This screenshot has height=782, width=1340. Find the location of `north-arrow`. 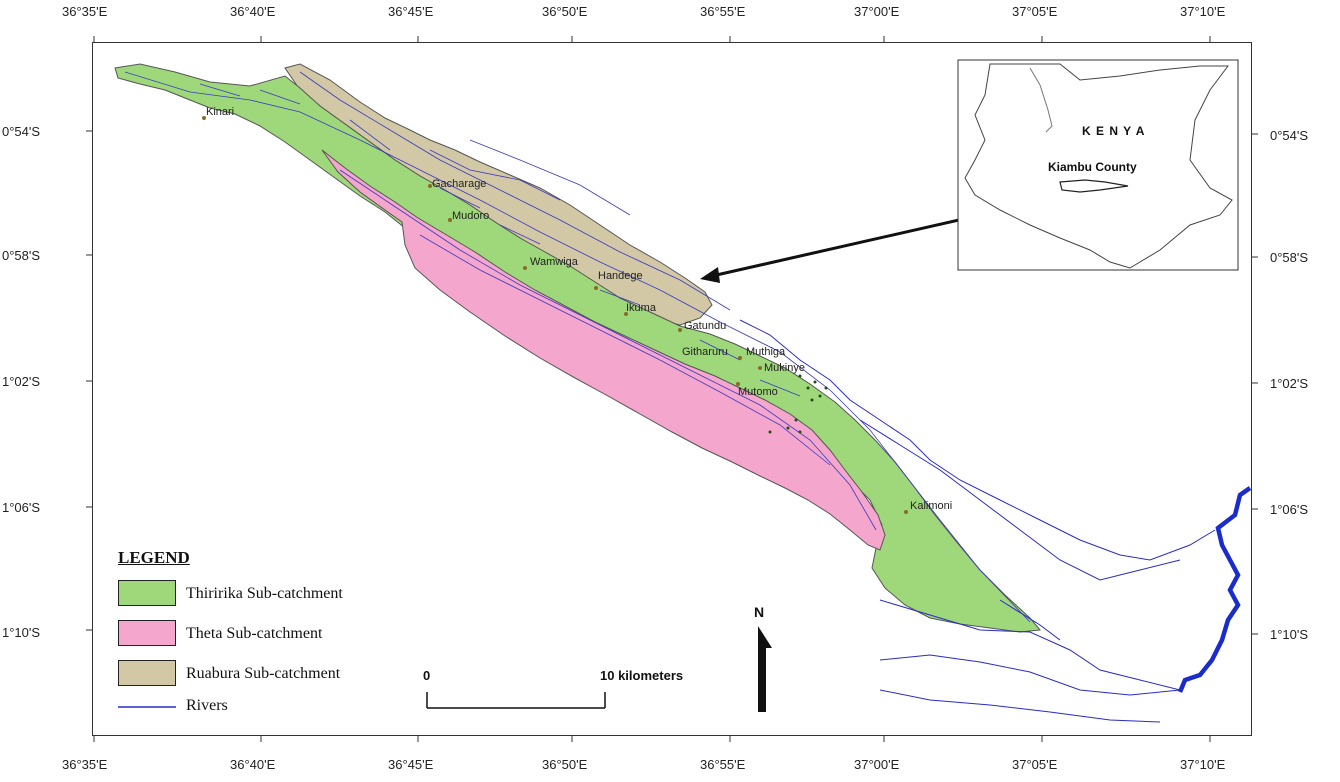

north-arrow is located at coordinates (765, 669).